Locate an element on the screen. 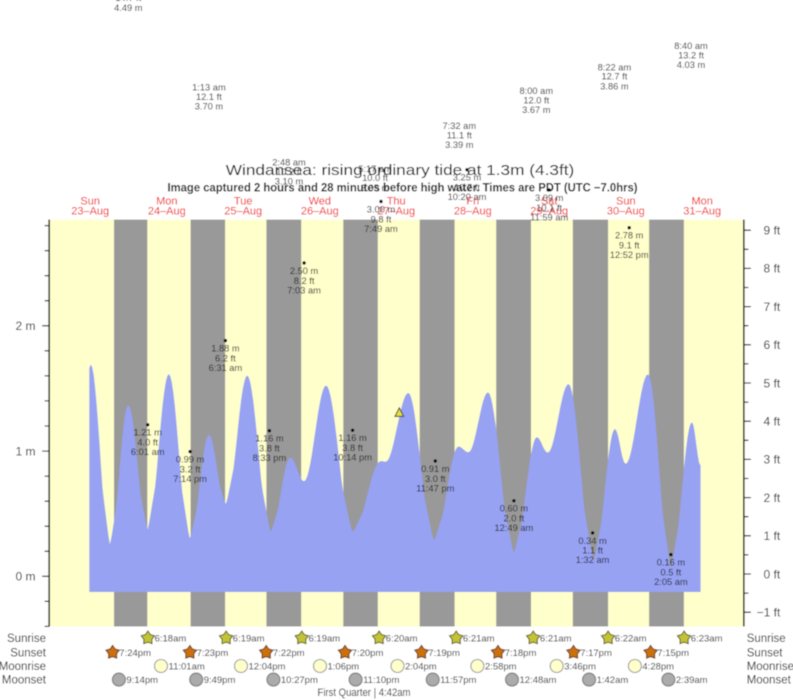 This screenshot has width=793, height=700. svg-text: 7:20pm is located at coordinates (368, 653).